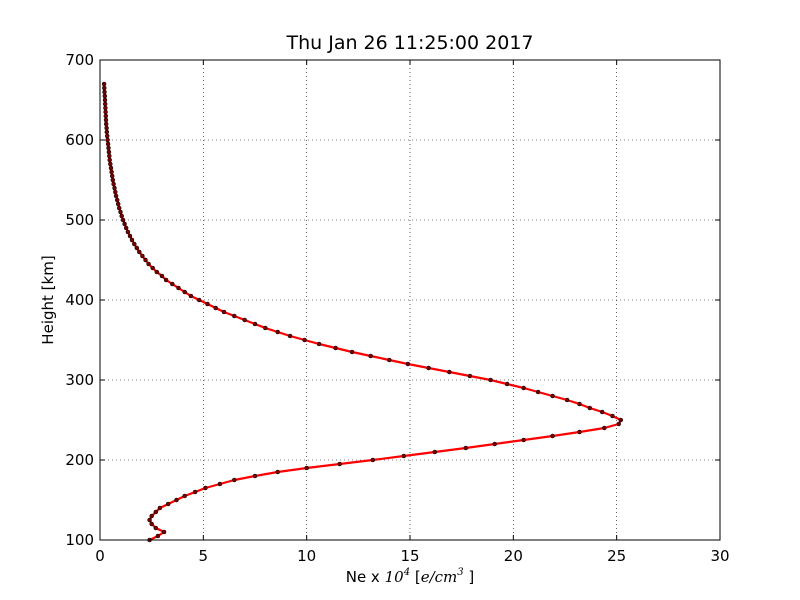 The width and height of the screenshot is (800, 600). I want to click on y-tick-label: 100, so click(79, 540).